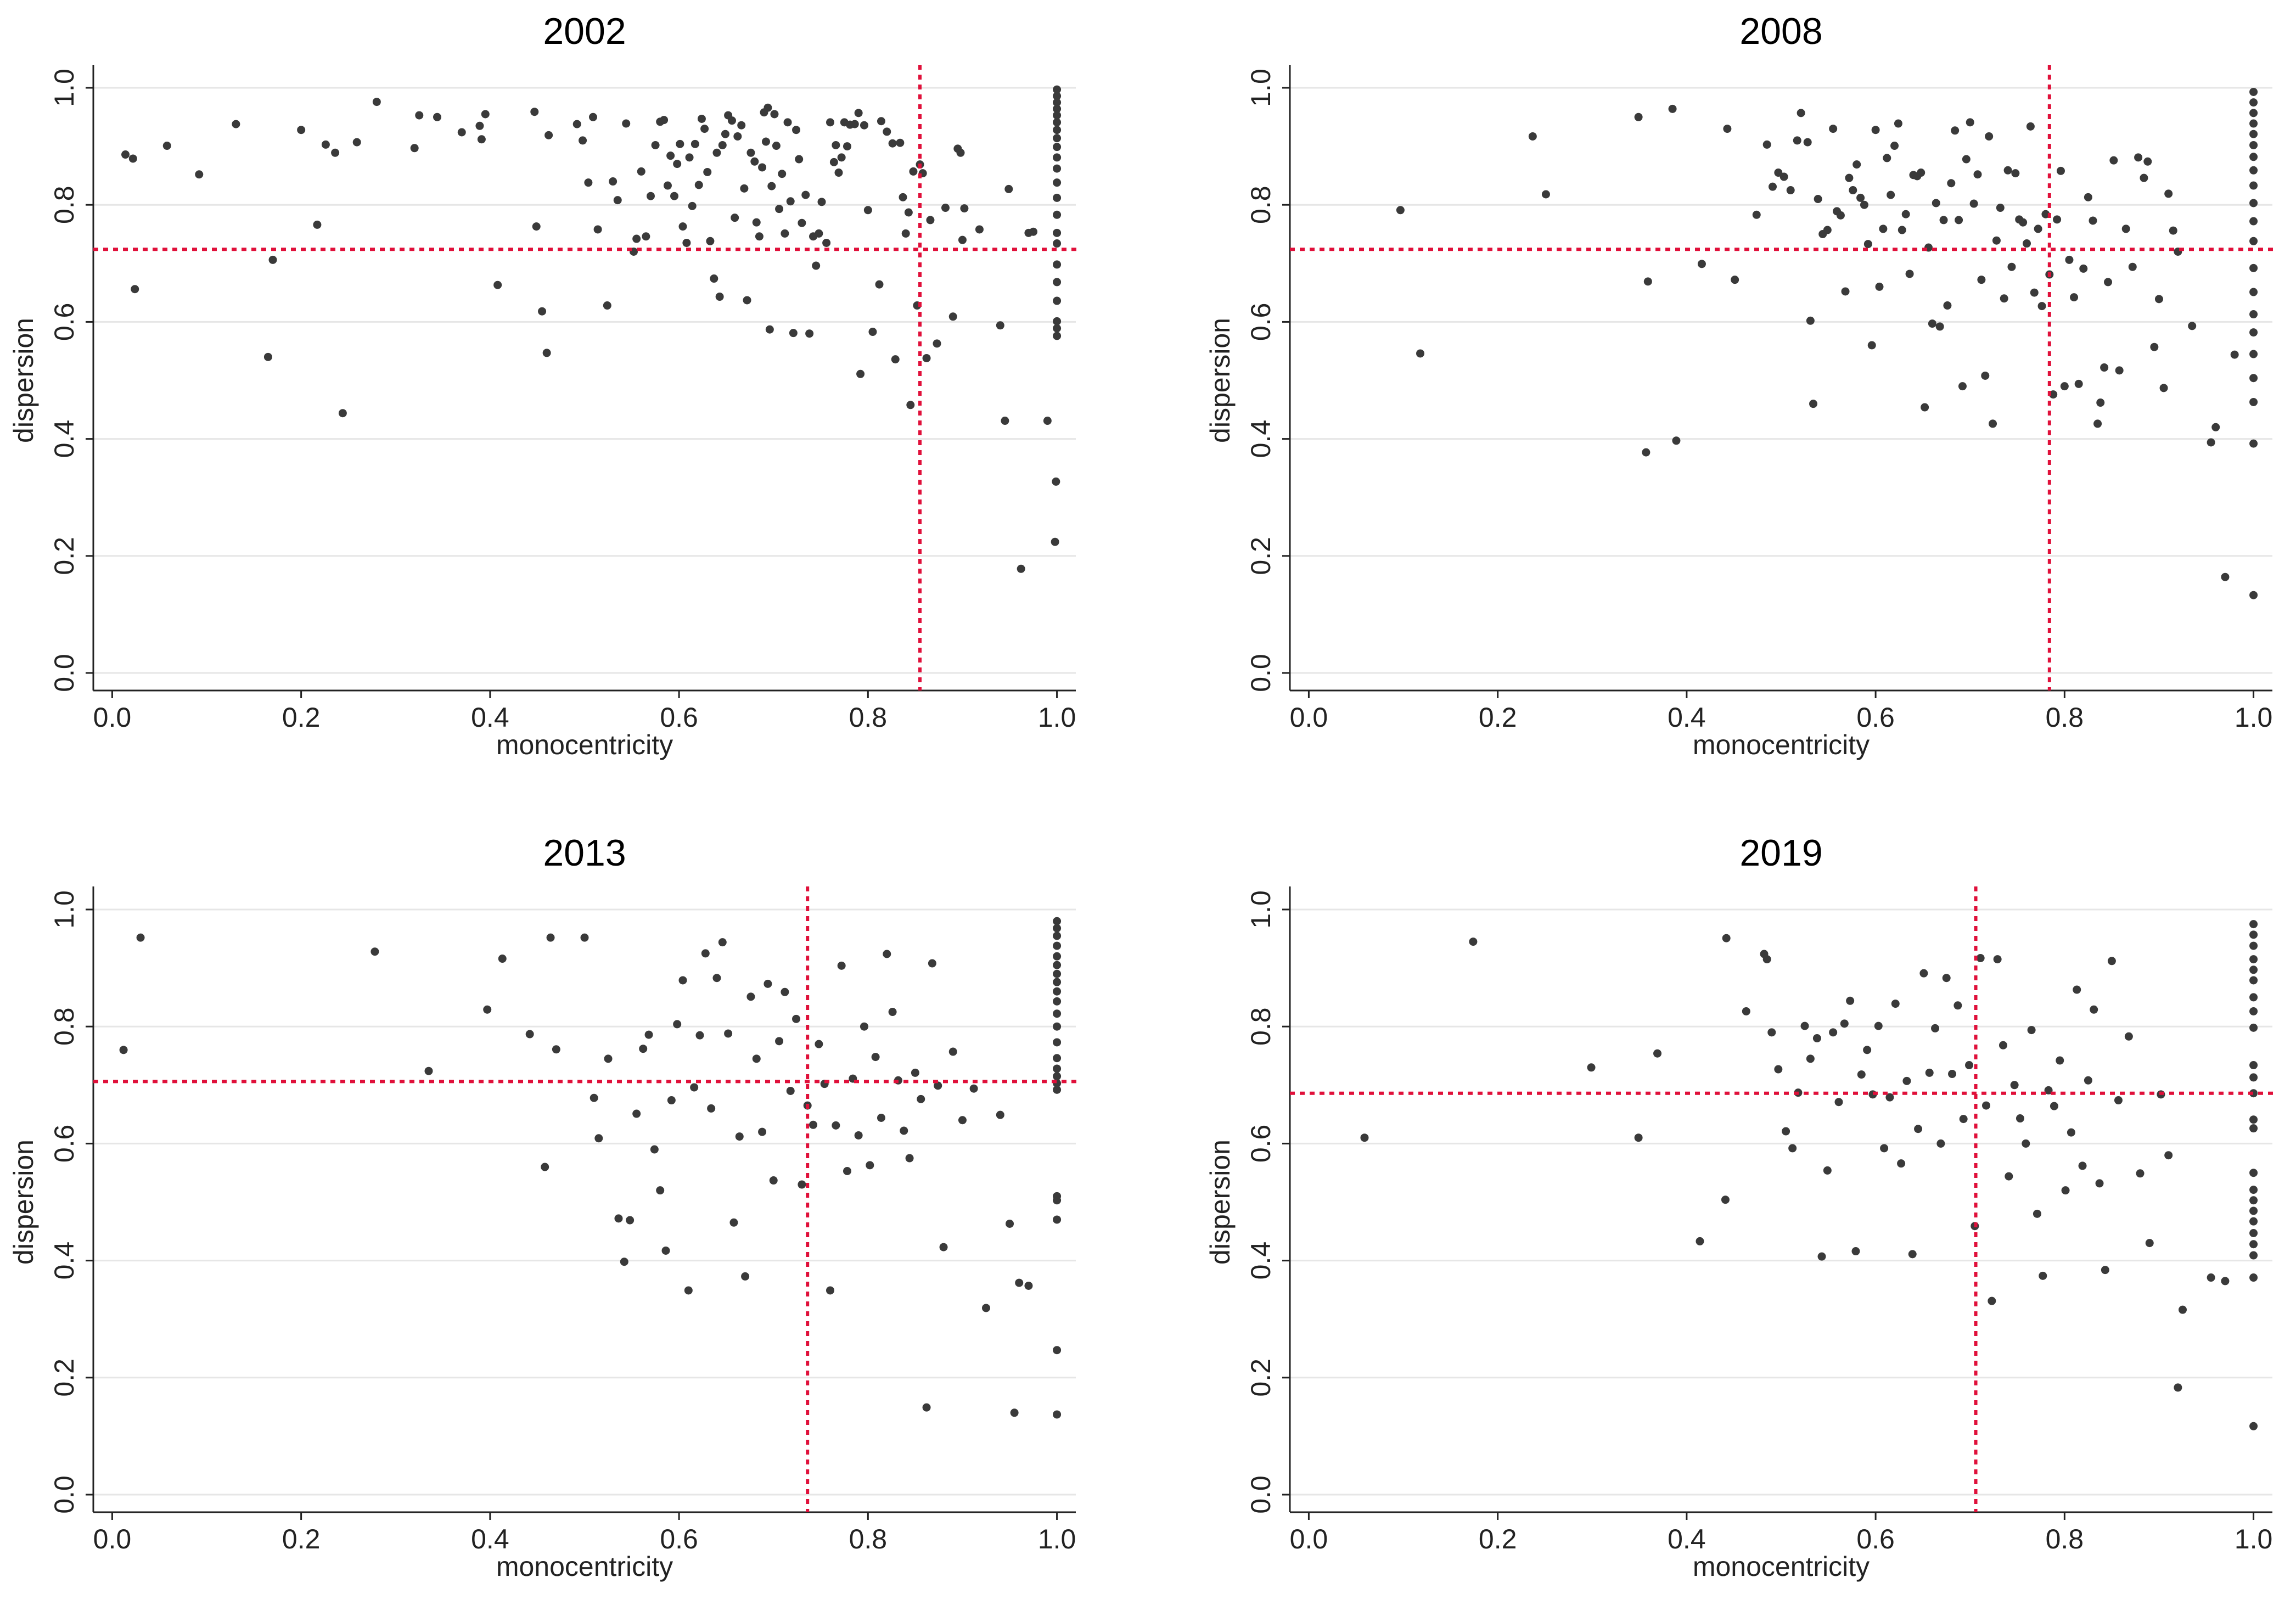 The width and height of the screenshot is (2296, 1611). I want to click on y-tick-label: 0.6, so click(64, 1144).